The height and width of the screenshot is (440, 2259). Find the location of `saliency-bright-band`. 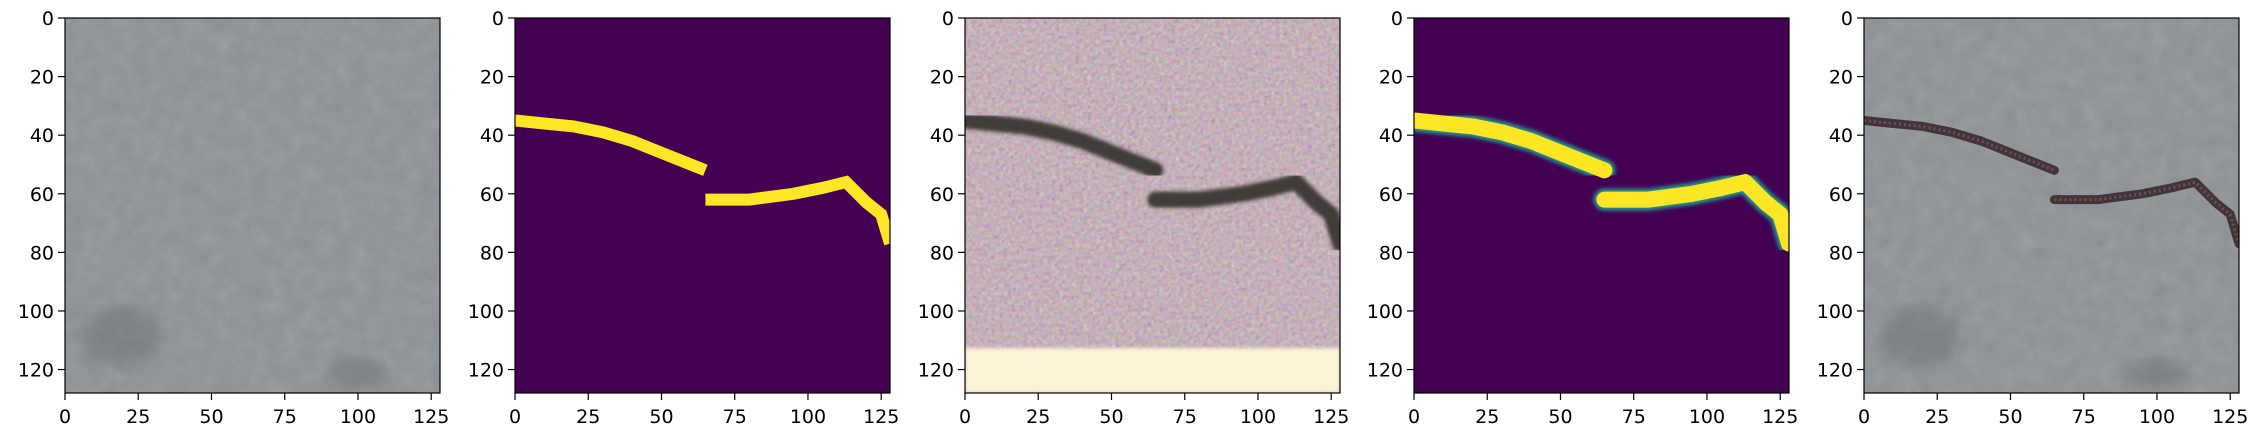

saliency-bright-band is located at coordinates (1152, 370).